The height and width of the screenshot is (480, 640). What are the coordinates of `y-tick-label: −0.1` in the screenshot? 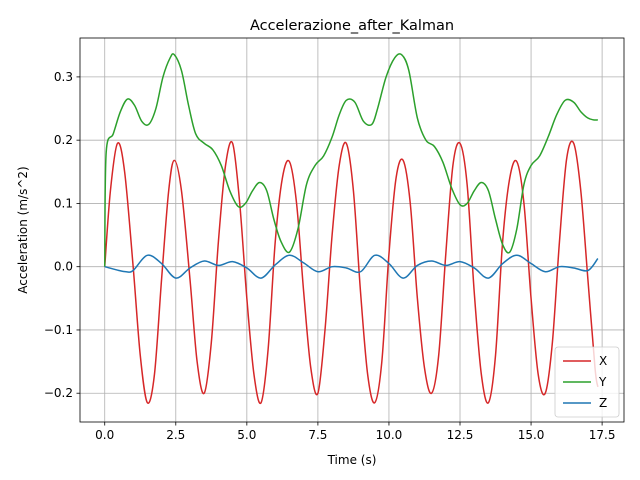 It's located at (58, 330).